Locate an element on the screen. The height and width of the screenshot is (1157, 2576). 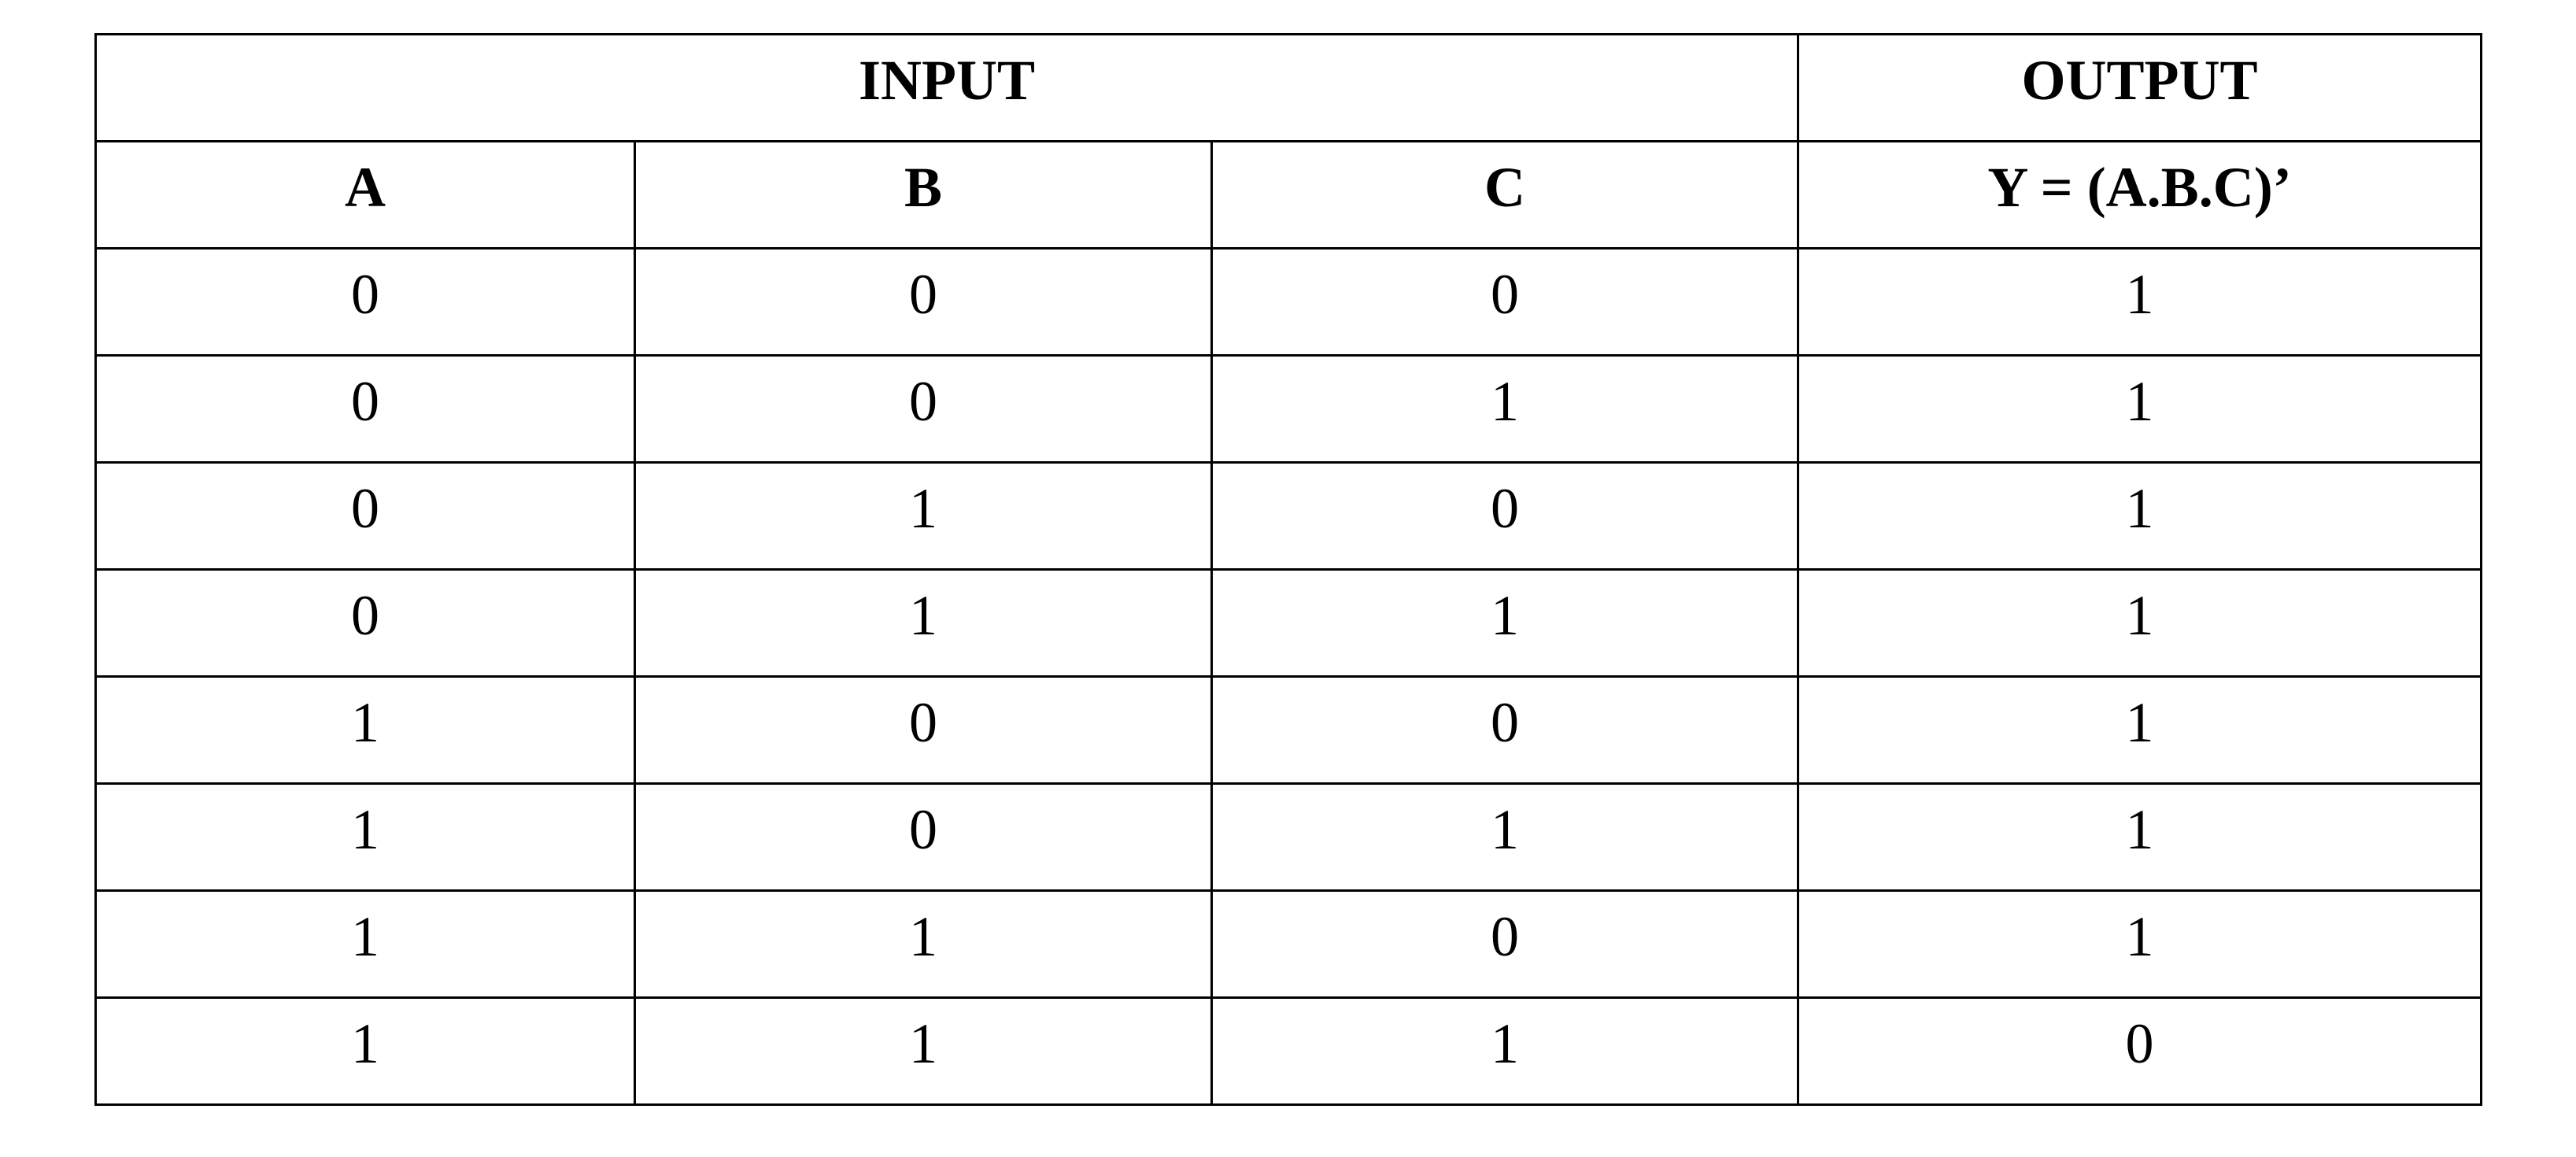
column-header-c: C is located at coordinates (1504, 195).